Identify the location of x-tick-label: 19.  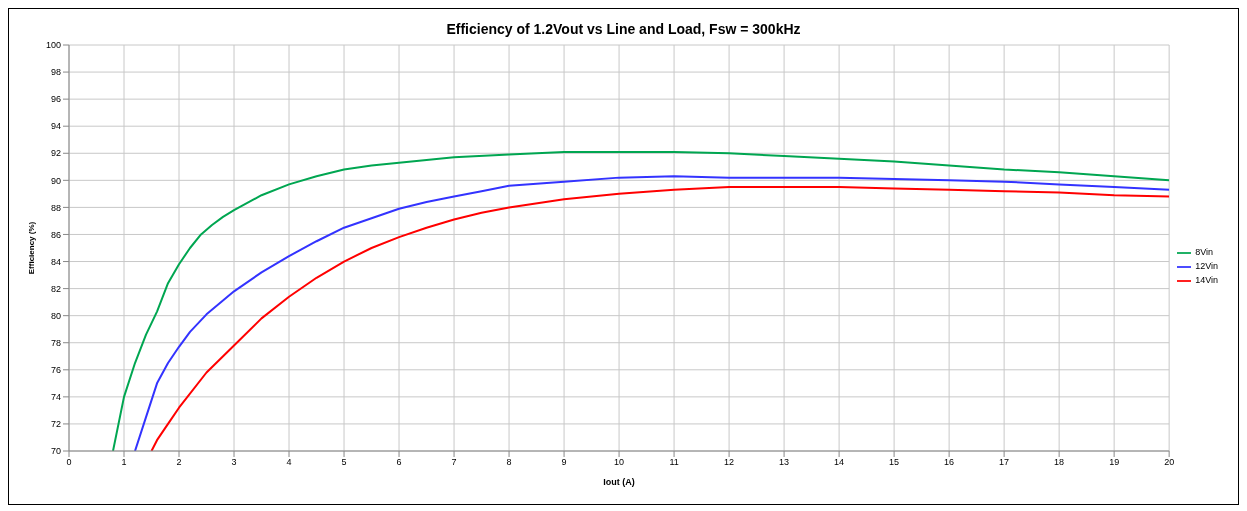
(1114, 462).